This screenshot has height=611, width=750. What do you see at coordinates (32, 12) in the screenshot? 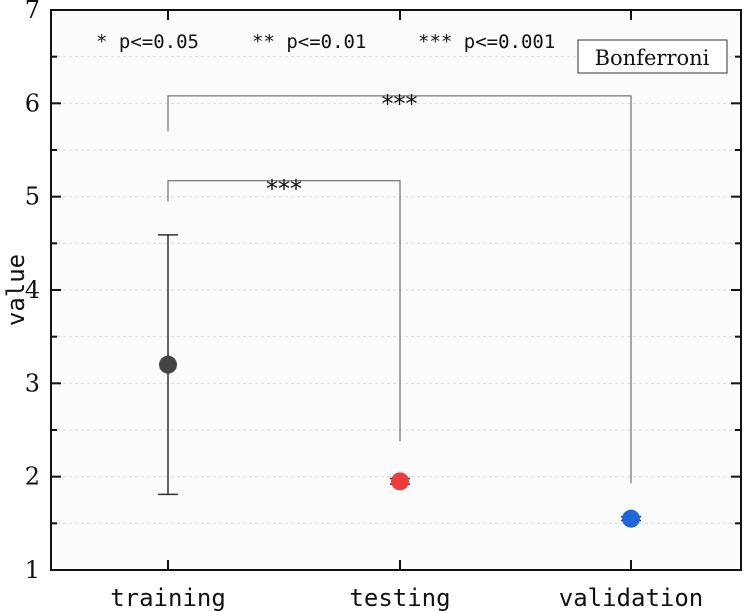
I see `y-tick-label: 7` at bounding box center [32, 12].